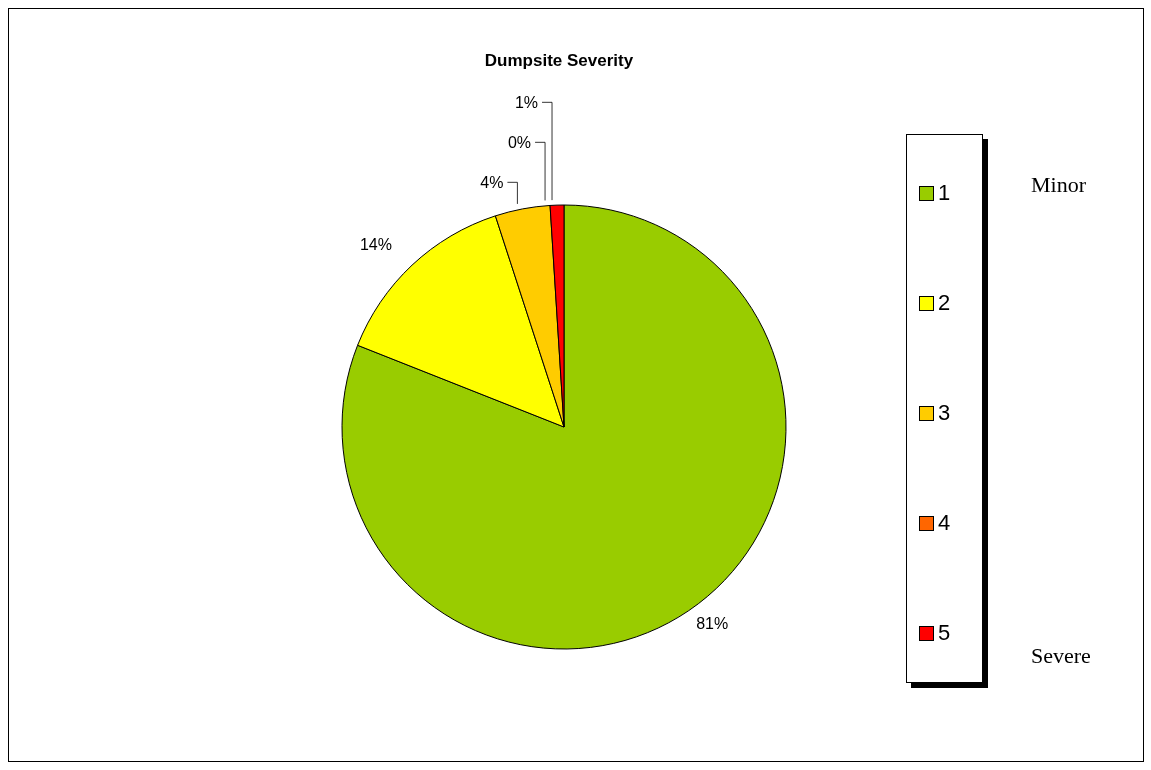  Describe the element at coordinates (1061, 656) in the screenshot. I see `text: Severe` at that location.